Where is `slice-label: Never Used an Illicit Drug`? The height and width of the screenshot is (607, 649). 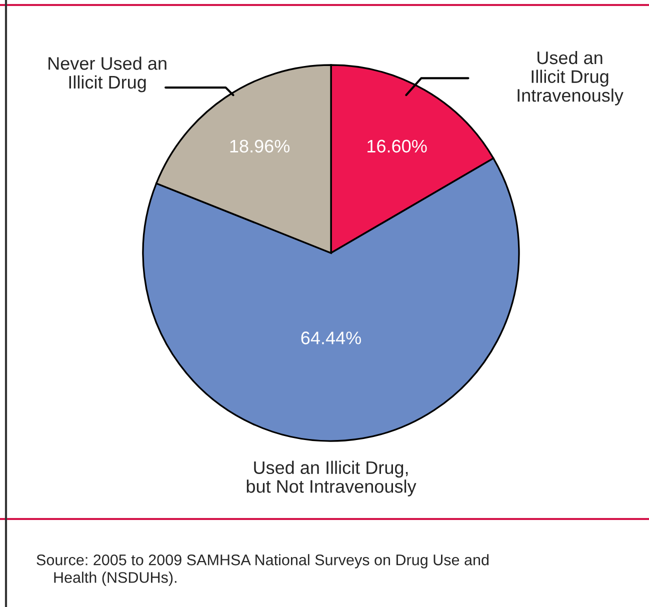
slice-label: Never Used an Illicit Drug is located at coordinates (107, 74).